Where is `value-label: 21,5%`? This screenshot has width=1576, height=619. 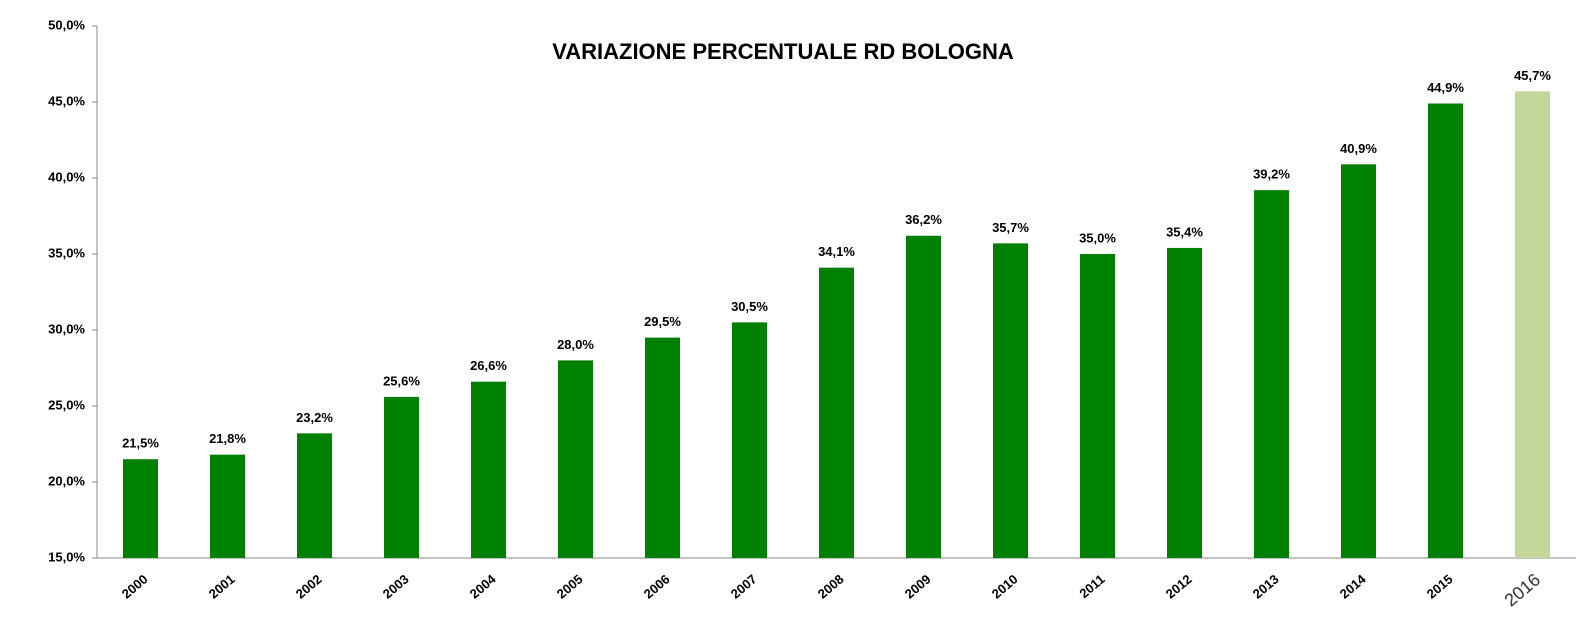
value-label: 21,5% is located at coordinates (140, 443).